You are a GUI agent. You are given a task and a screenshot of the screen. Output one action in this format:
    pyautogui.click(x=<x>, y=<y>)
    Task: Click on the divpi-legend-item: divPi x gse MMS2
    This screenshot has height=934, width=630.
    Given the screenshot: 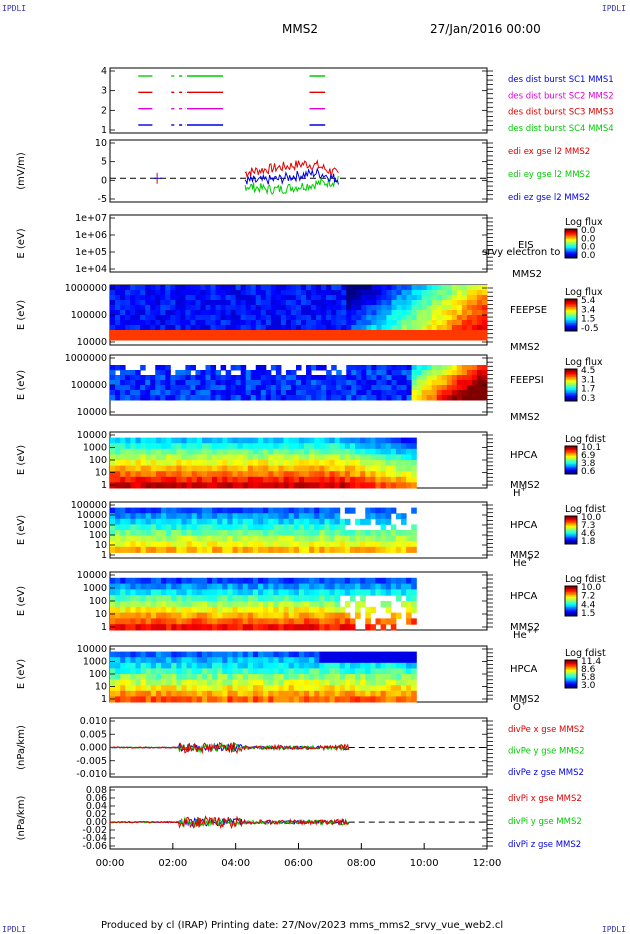 What is the action you would take?
    pyautogui.click(x=545, y=799)
    